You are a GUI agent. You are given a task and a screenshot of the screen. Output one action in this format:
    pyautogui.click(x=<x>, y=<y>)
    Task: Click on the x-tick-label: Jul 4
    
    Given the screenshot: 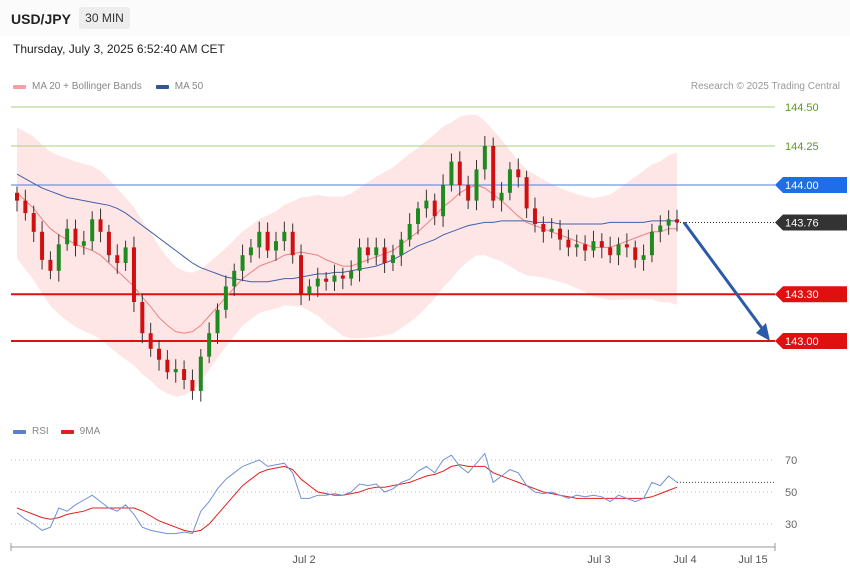 What is the action you would take?
    pyautogui.click(x=684, y=560)
    